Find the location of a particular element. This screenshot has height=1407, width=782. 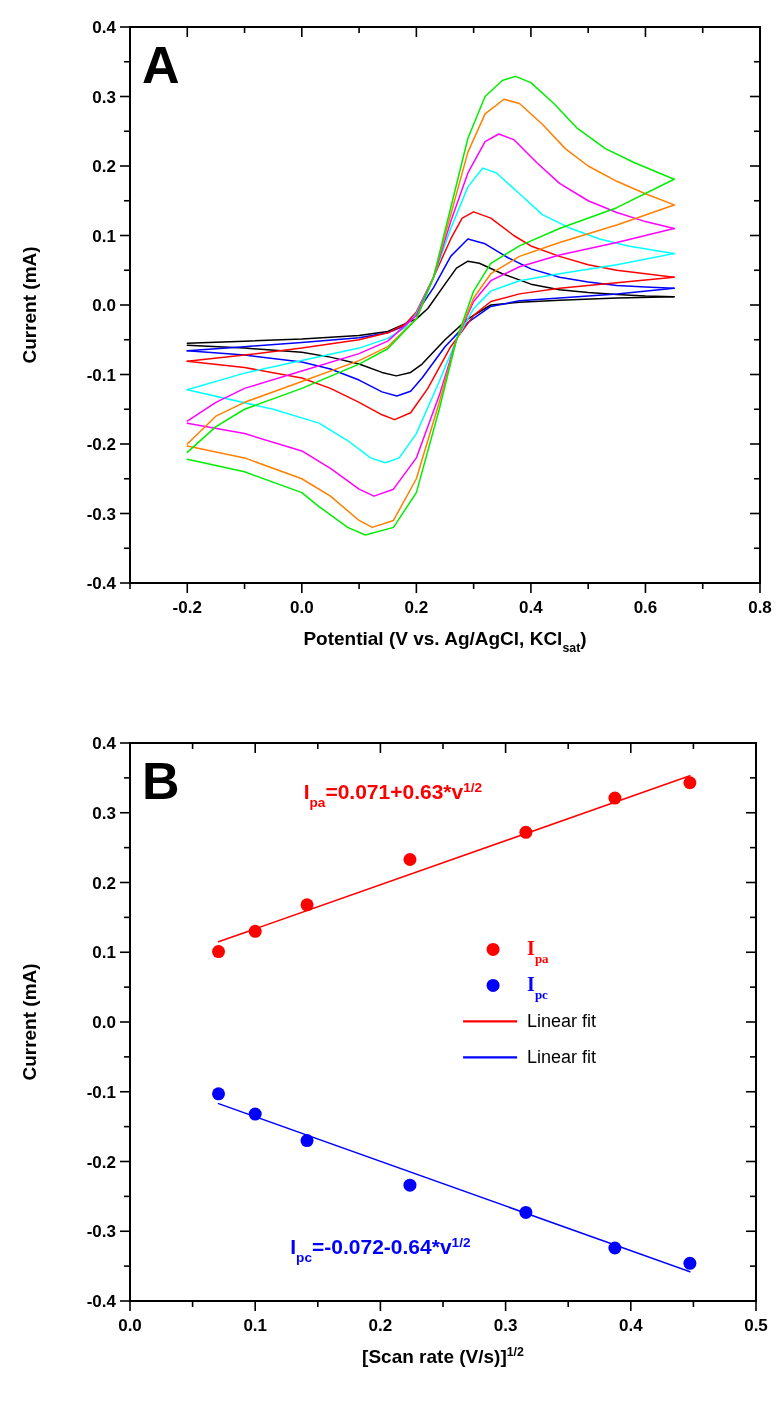

x-tick-label: 0.1 is located at coordinates (255, 1325).